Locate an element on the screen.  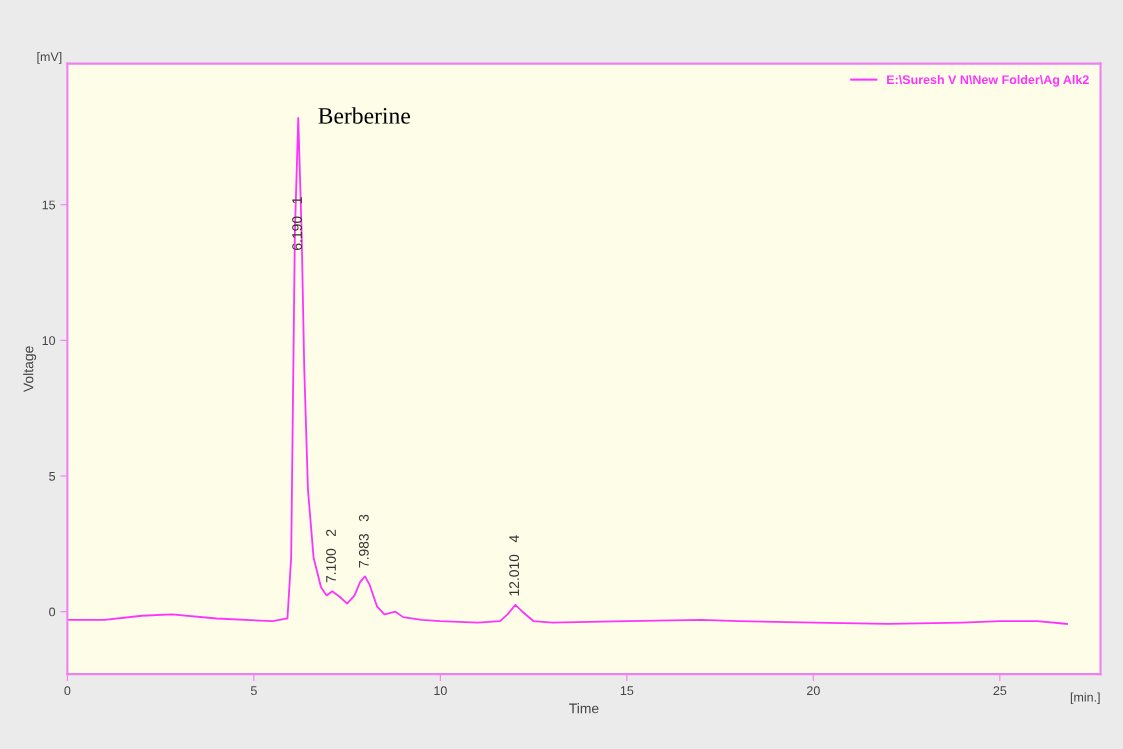
y-tick-label: 10 is located at coordinates (49, 341).